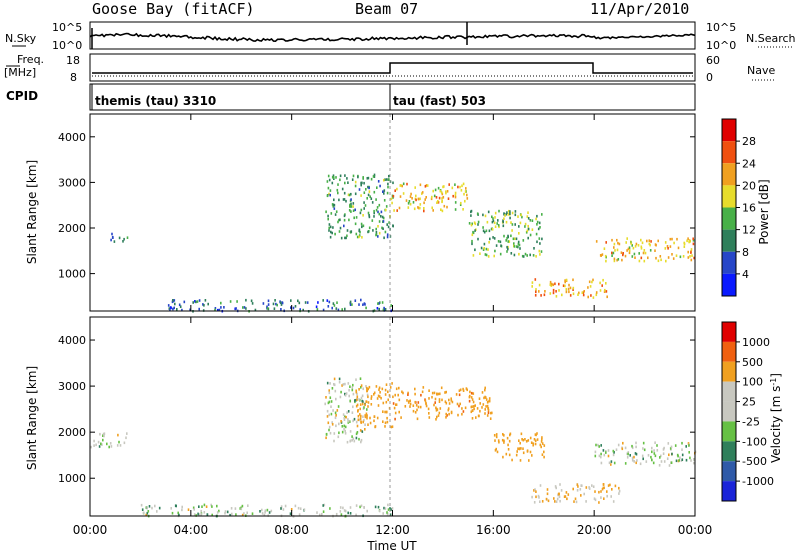 This screenshot has height=554, width=800. Describe the element at coordinates (72, 340) in the screenshot. I see `velocity-ytick-label: 4000` at that location.